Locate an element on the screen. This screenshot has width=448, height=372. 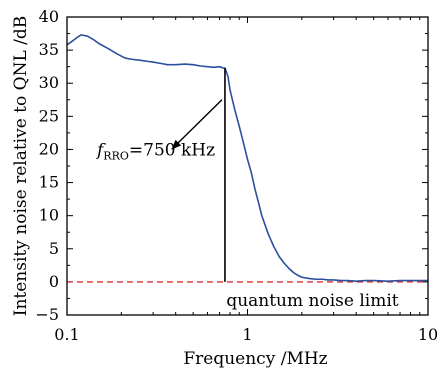
x-tick-label: 0.1 is located at coordinates (66, 334).